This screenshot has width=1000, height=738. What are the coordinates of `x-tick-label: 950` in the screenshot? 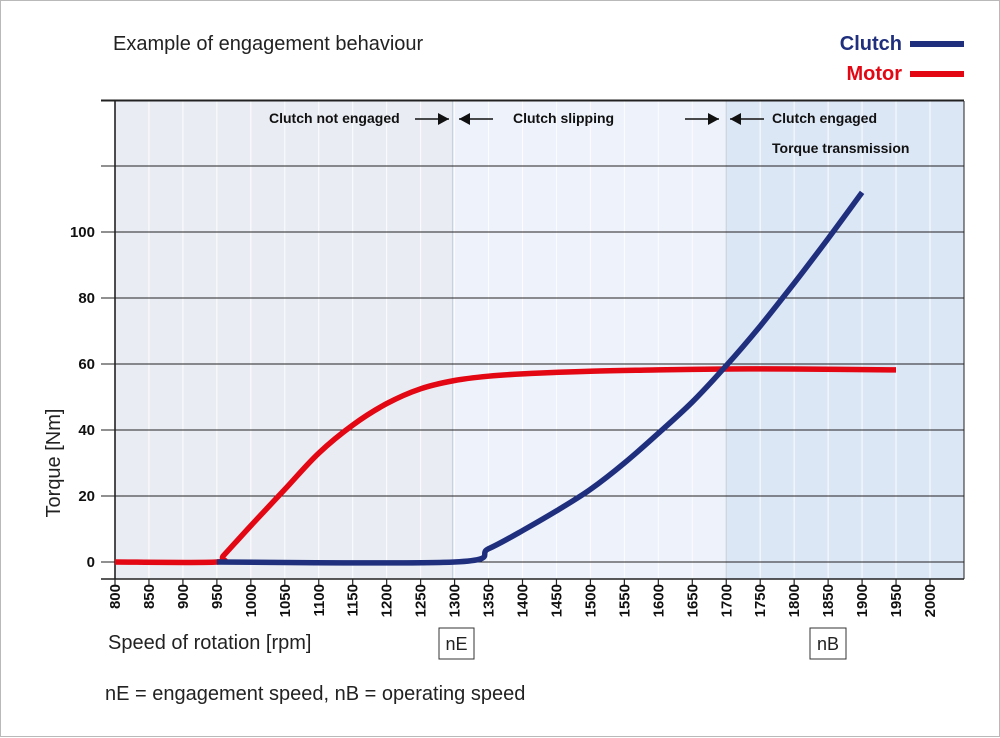 It's located at (217, 596).